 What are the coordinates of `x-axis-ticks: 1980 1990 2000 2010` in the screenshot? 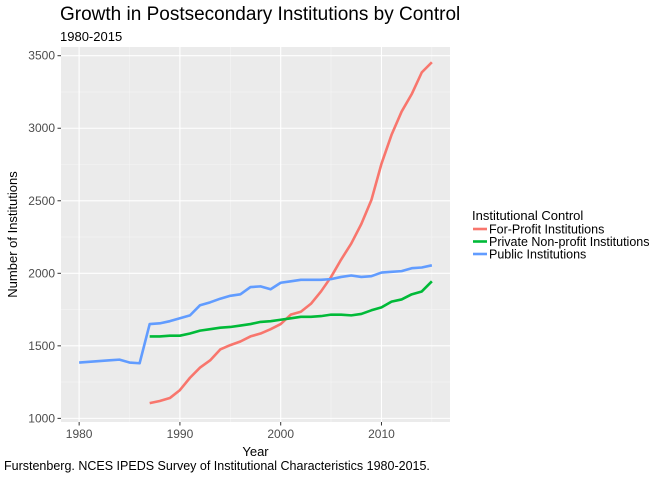 It's located at (230, 431).